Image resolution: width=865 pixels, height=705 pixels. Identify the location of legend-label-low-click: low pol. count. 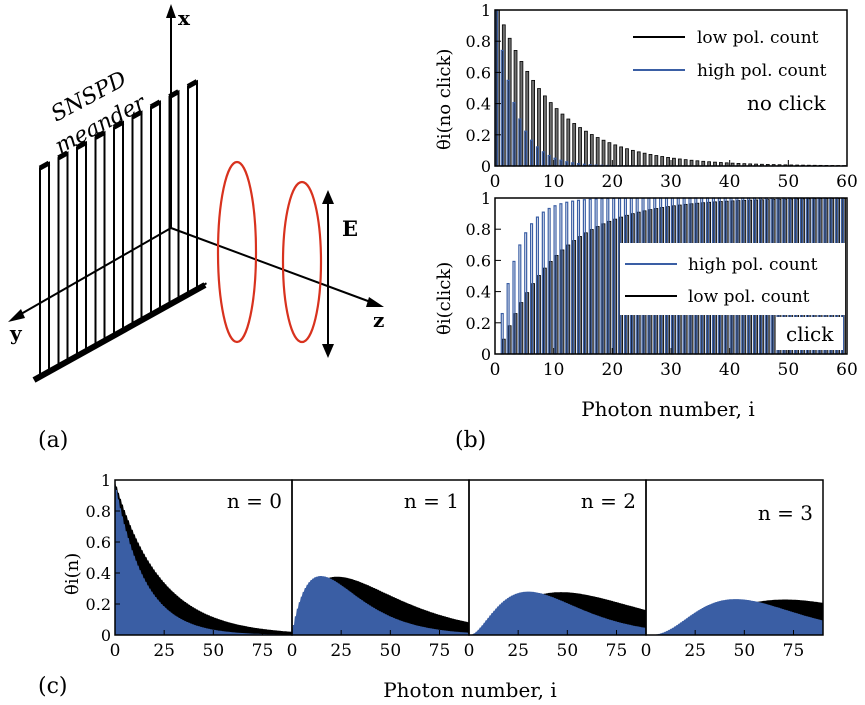
(749, 297).